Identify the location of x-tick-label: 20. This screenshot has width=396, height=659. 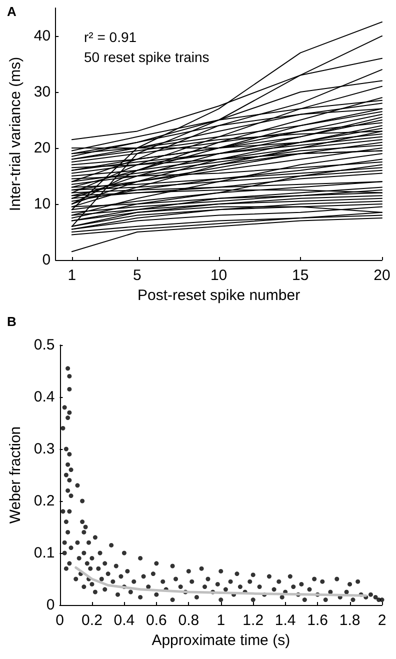
(382, 275).